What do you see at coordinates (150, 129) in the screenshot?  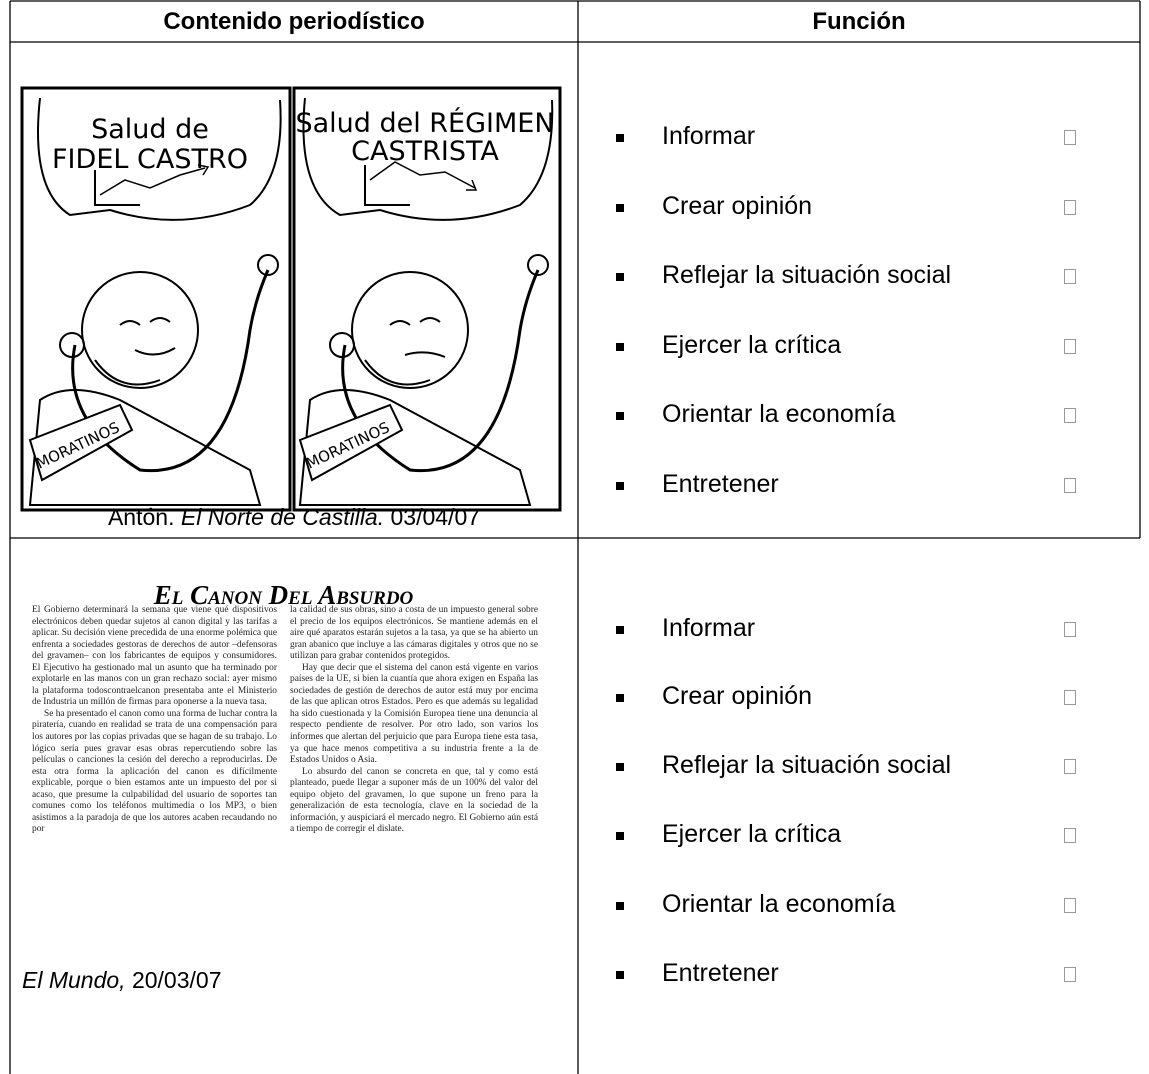 I see `bubble-text: Salud de` at bounding box center [150, 129].